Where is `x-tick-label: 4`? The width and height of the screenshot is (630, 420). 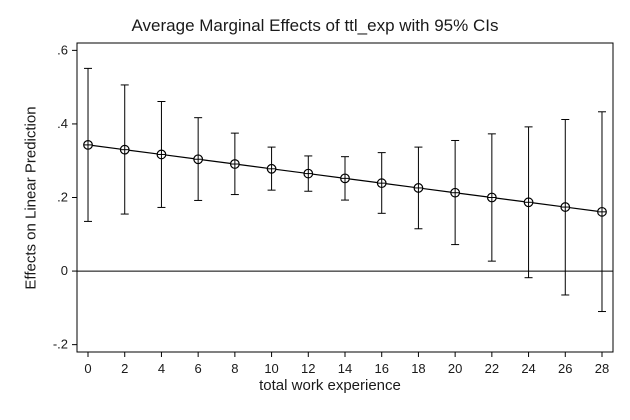 x-tick-label: 4 is located at coordinates (161, 368).